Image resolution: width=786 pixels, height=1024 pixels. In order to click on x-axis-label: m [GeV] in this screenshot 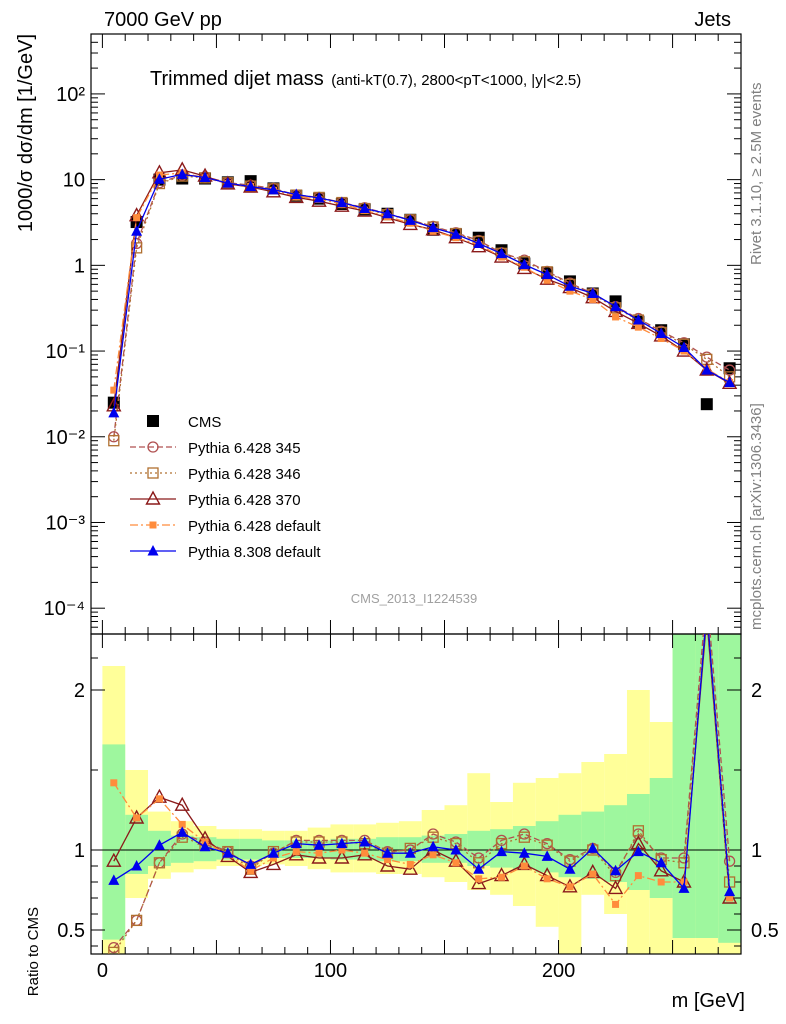, I will do `click(708, 1001)`.